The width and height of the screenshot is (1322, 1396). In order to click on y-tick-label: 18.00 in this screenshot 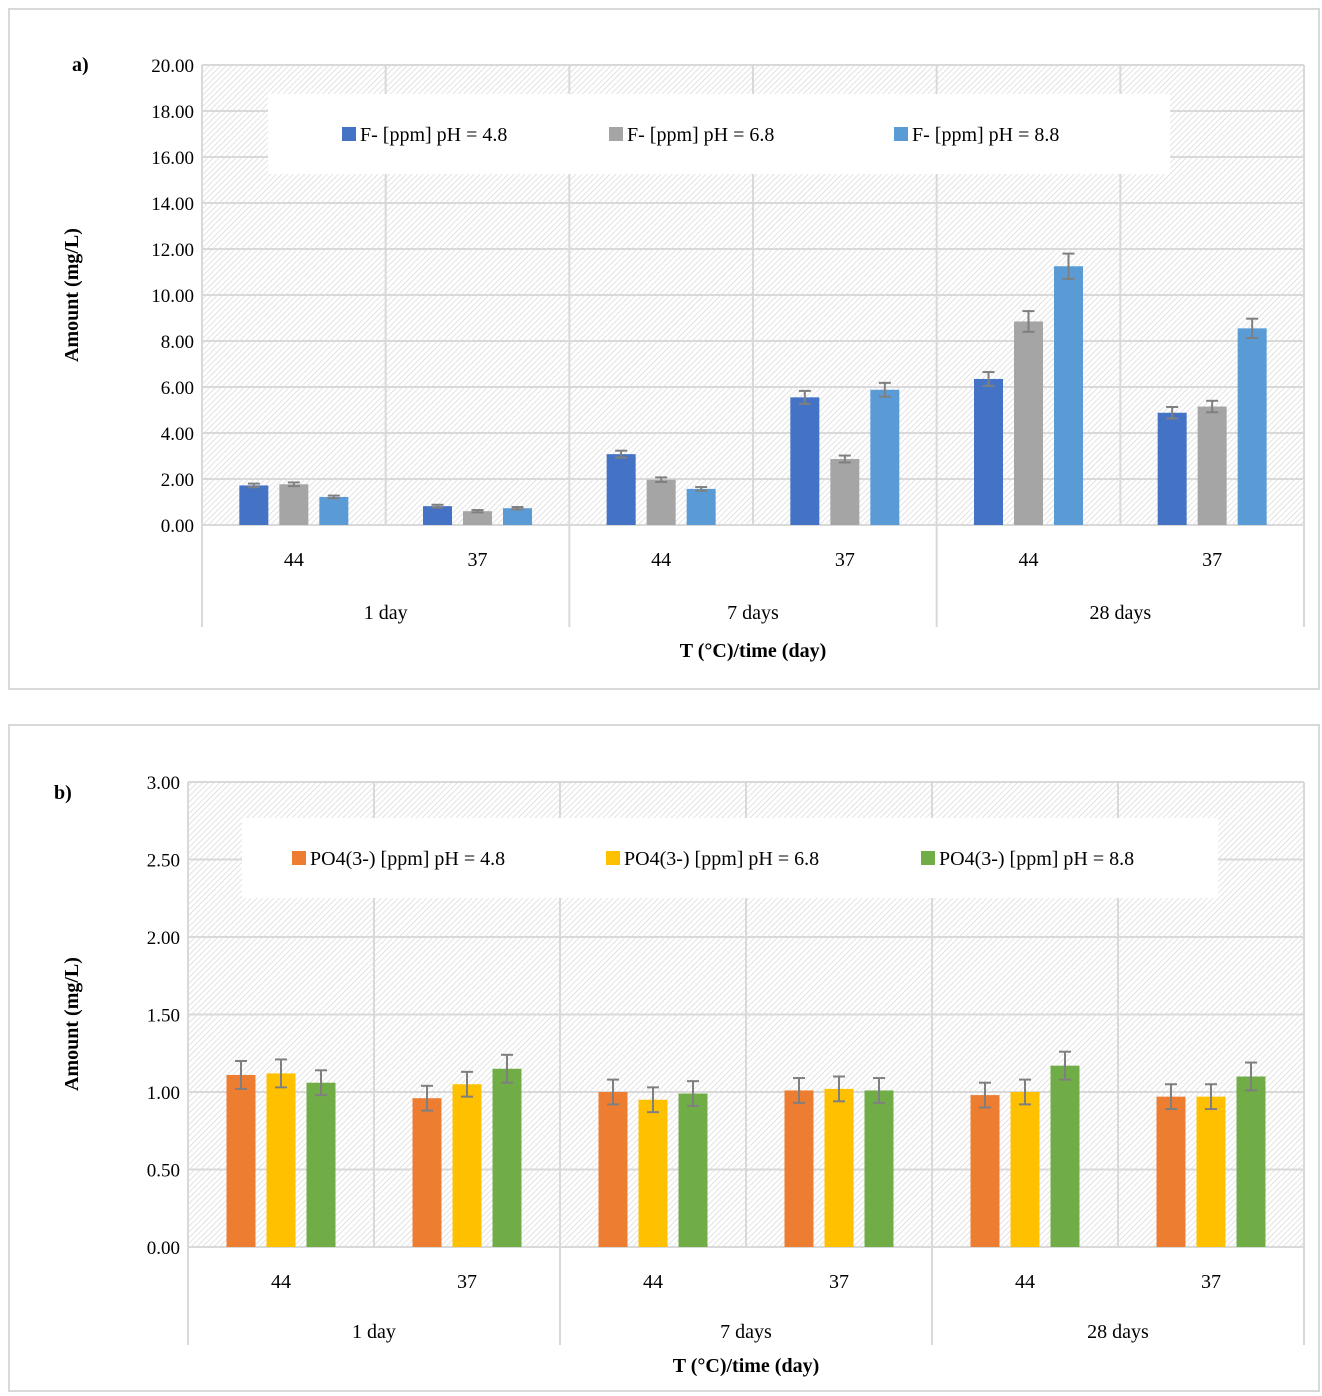, I will do `click(172, 112)`.